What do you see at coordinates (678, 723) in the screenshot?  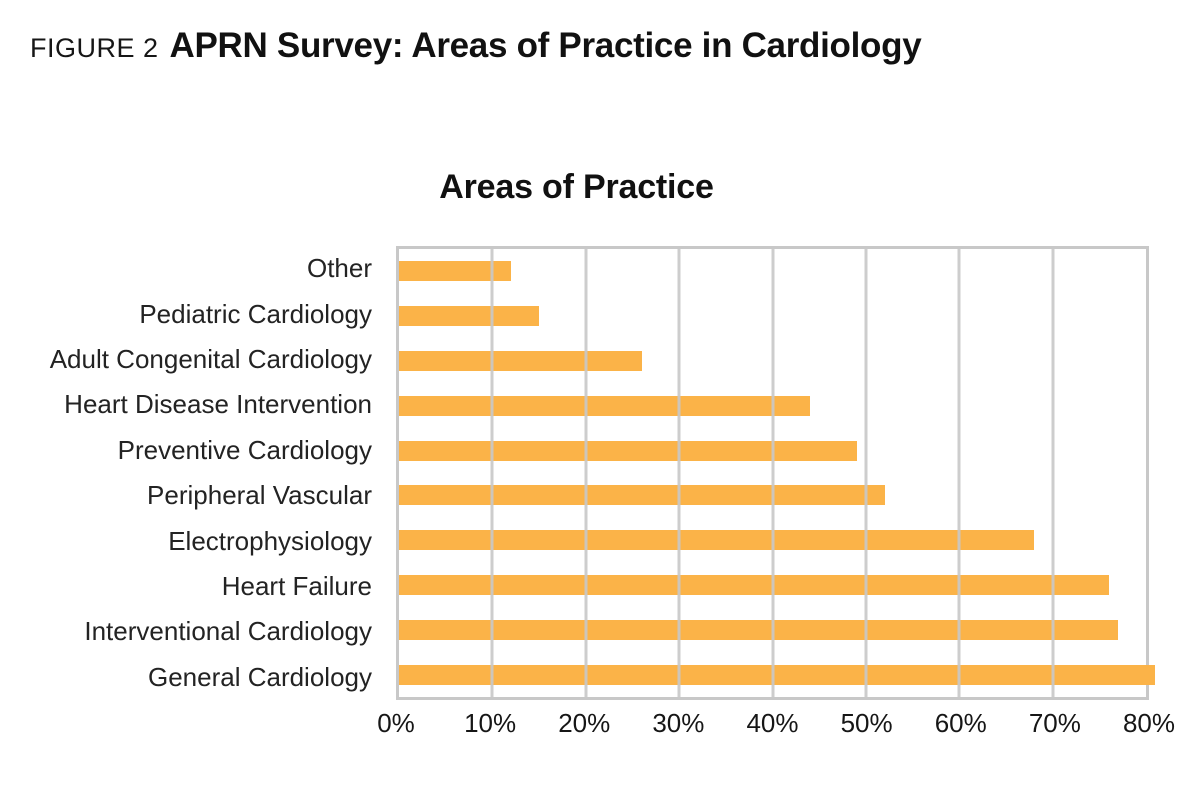 I see `x-tick-label: 30%` at bounding box center [678, 723].